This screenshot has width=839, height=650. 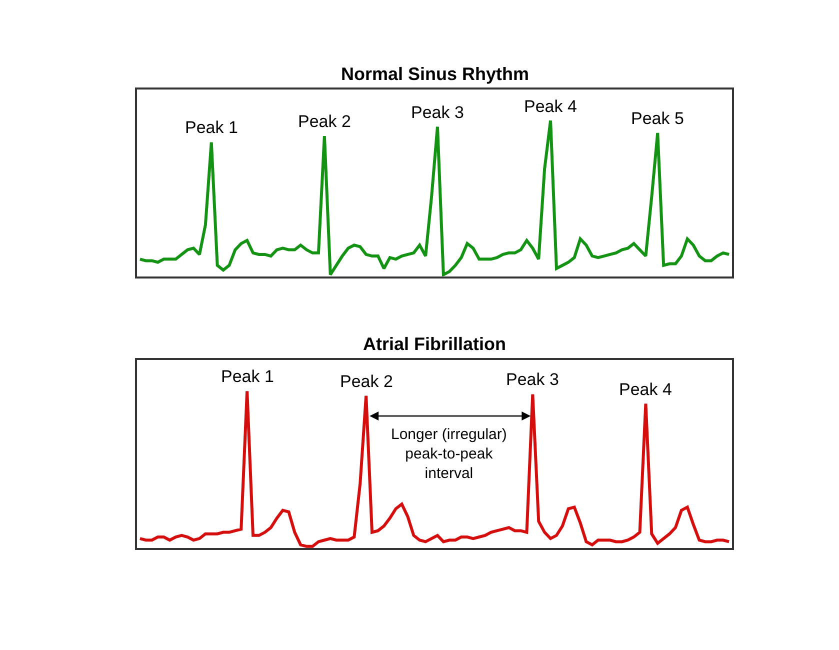 I want to click on annotation: Longer (irregular) peak-to-peak interval, so click(x=449, y=454).